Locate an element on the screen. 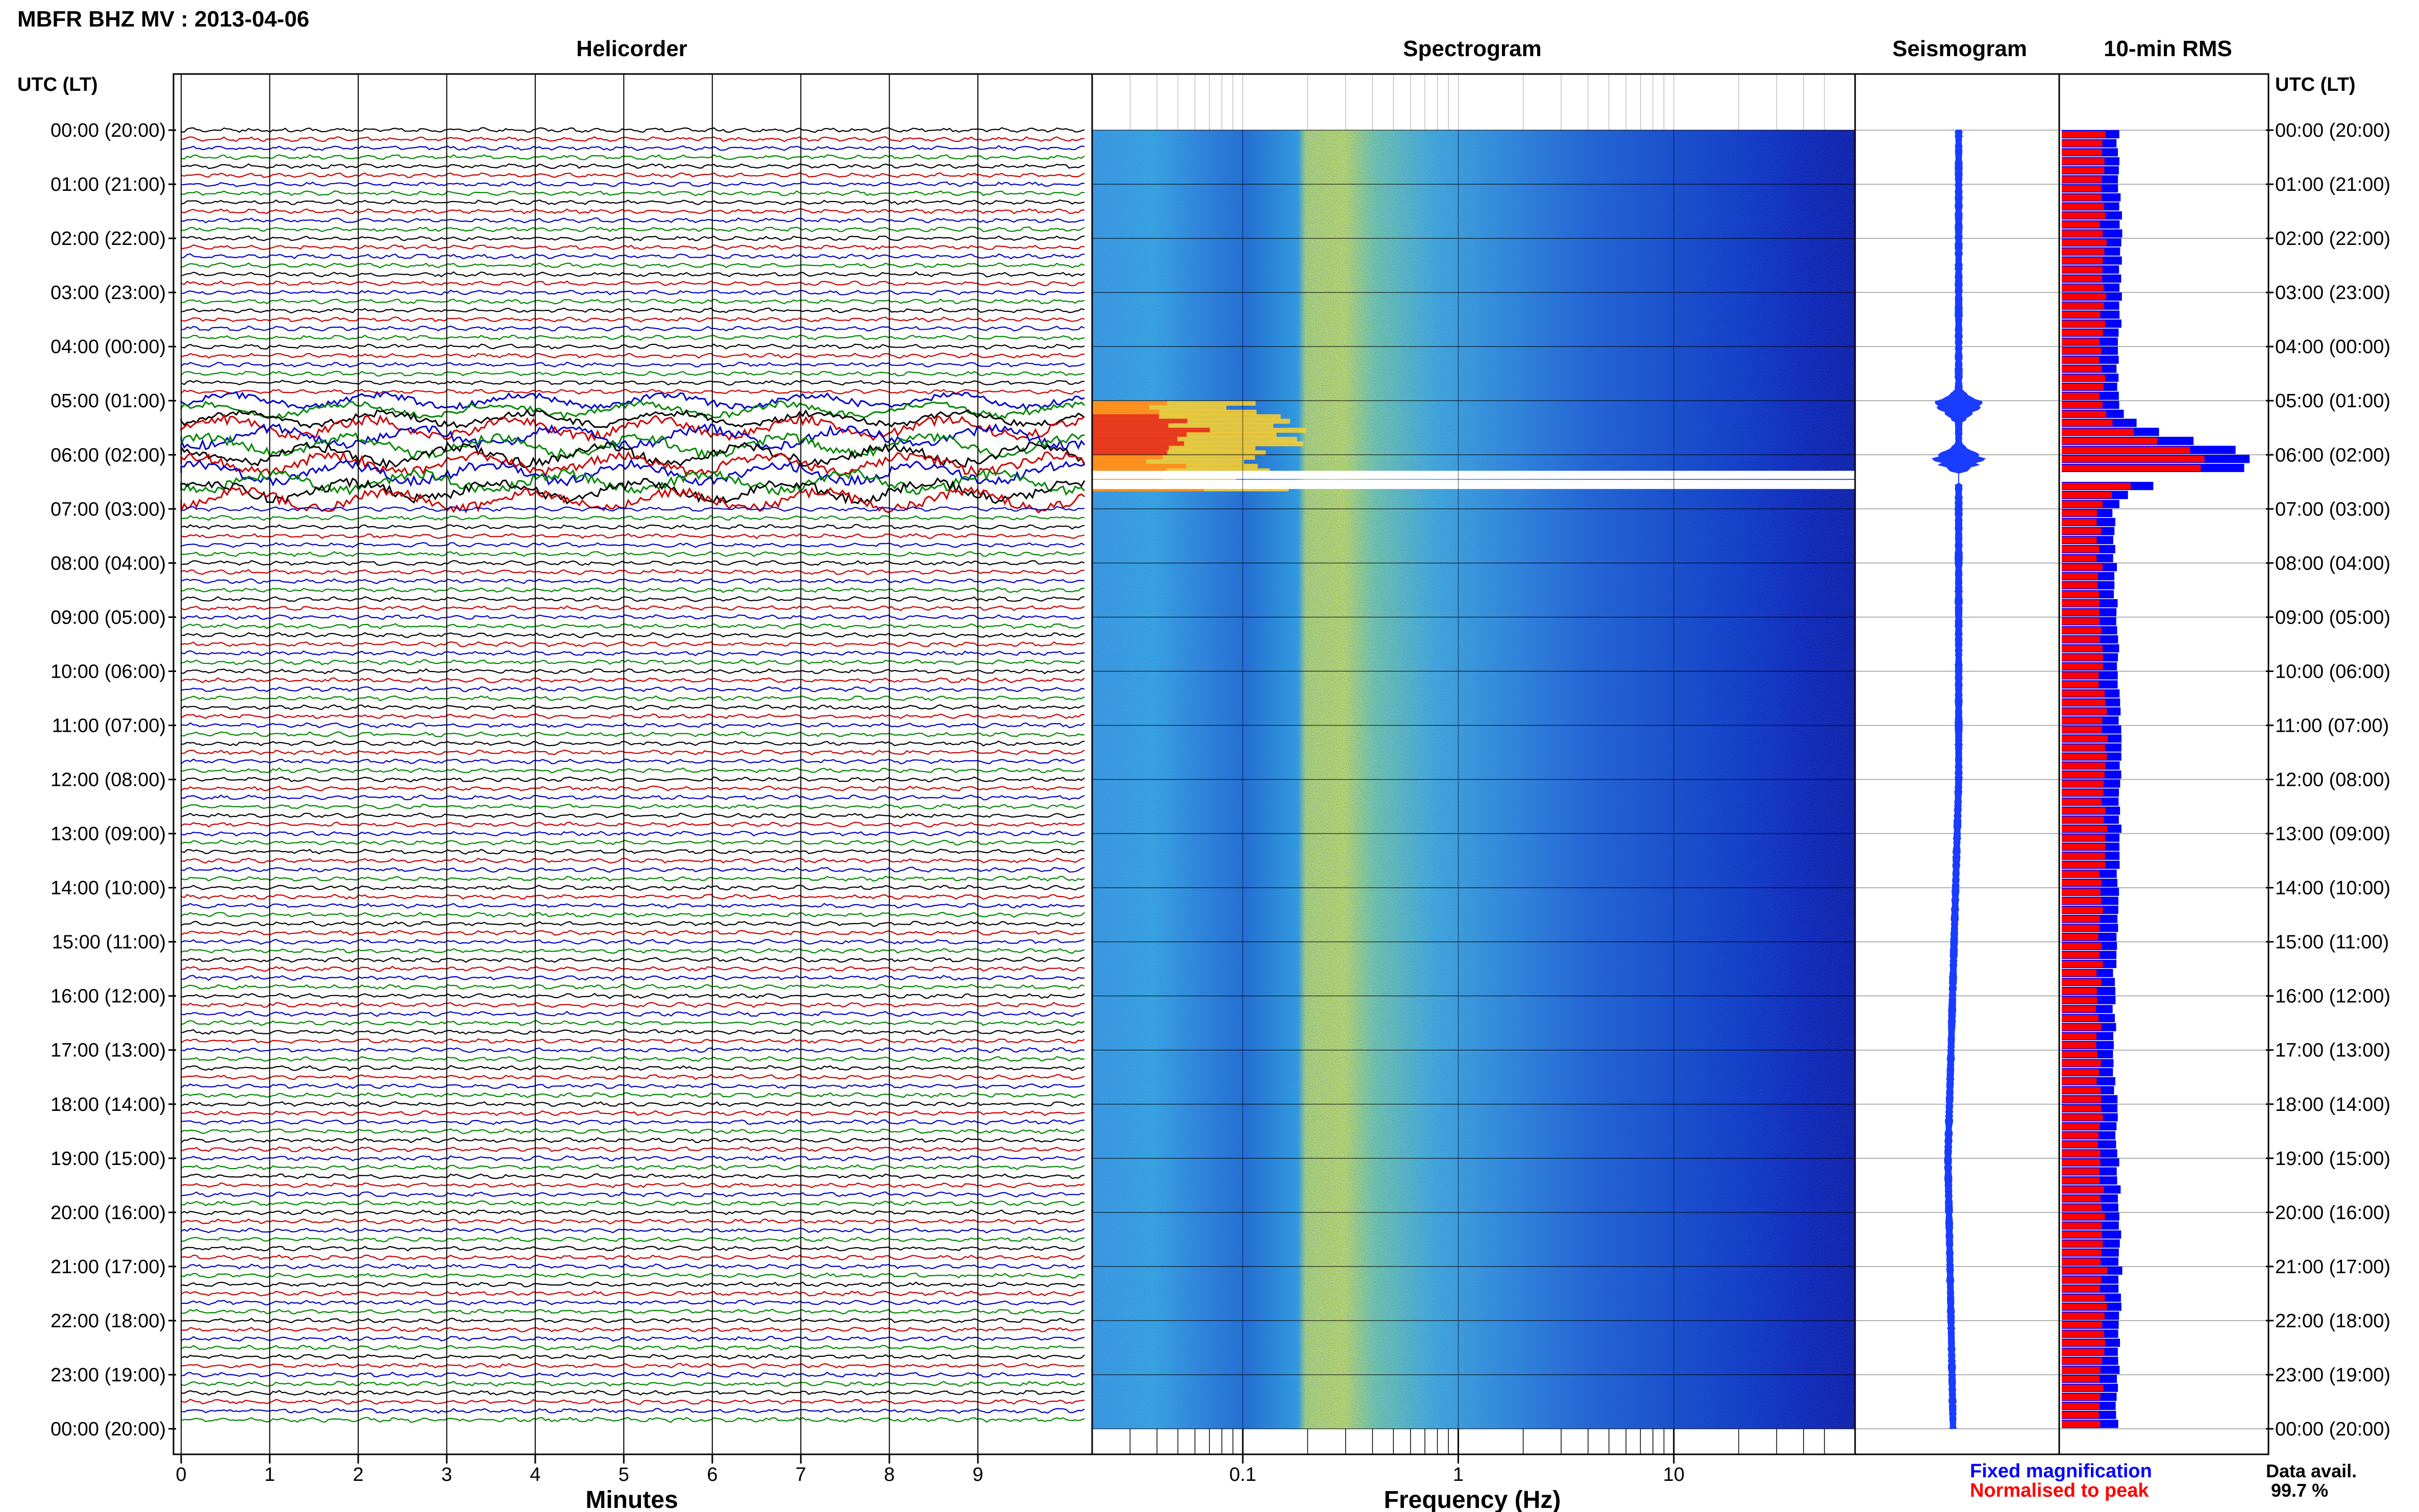 The width and height of the screenshot is (2419, 1512). data-avail-label: Data avail. is located at coordinates (2311, 1470).